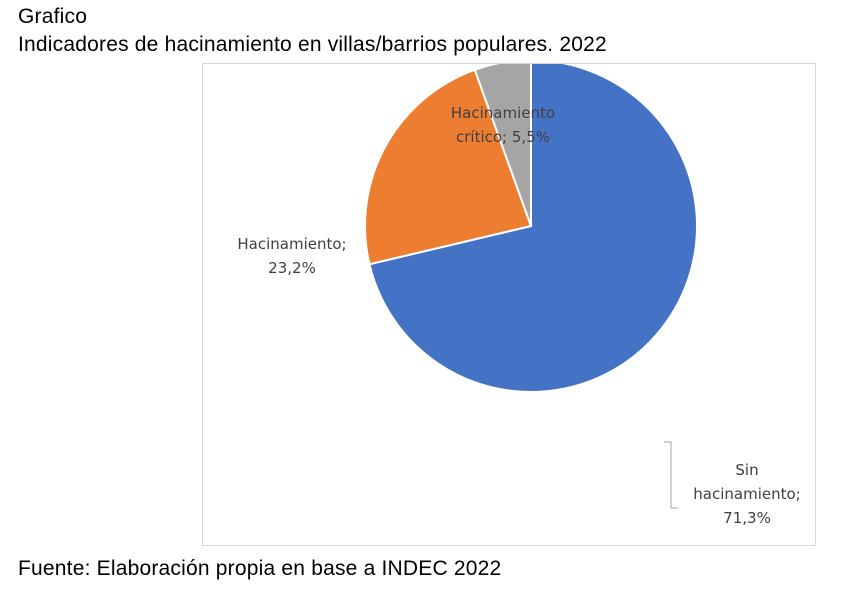 This screenshot has width=860, height=606. What do you see at coordinates (746, 470) in the screenshot?
I see `label-sin-hacinamiento-line: Sin` at bounding box center [746, 470].